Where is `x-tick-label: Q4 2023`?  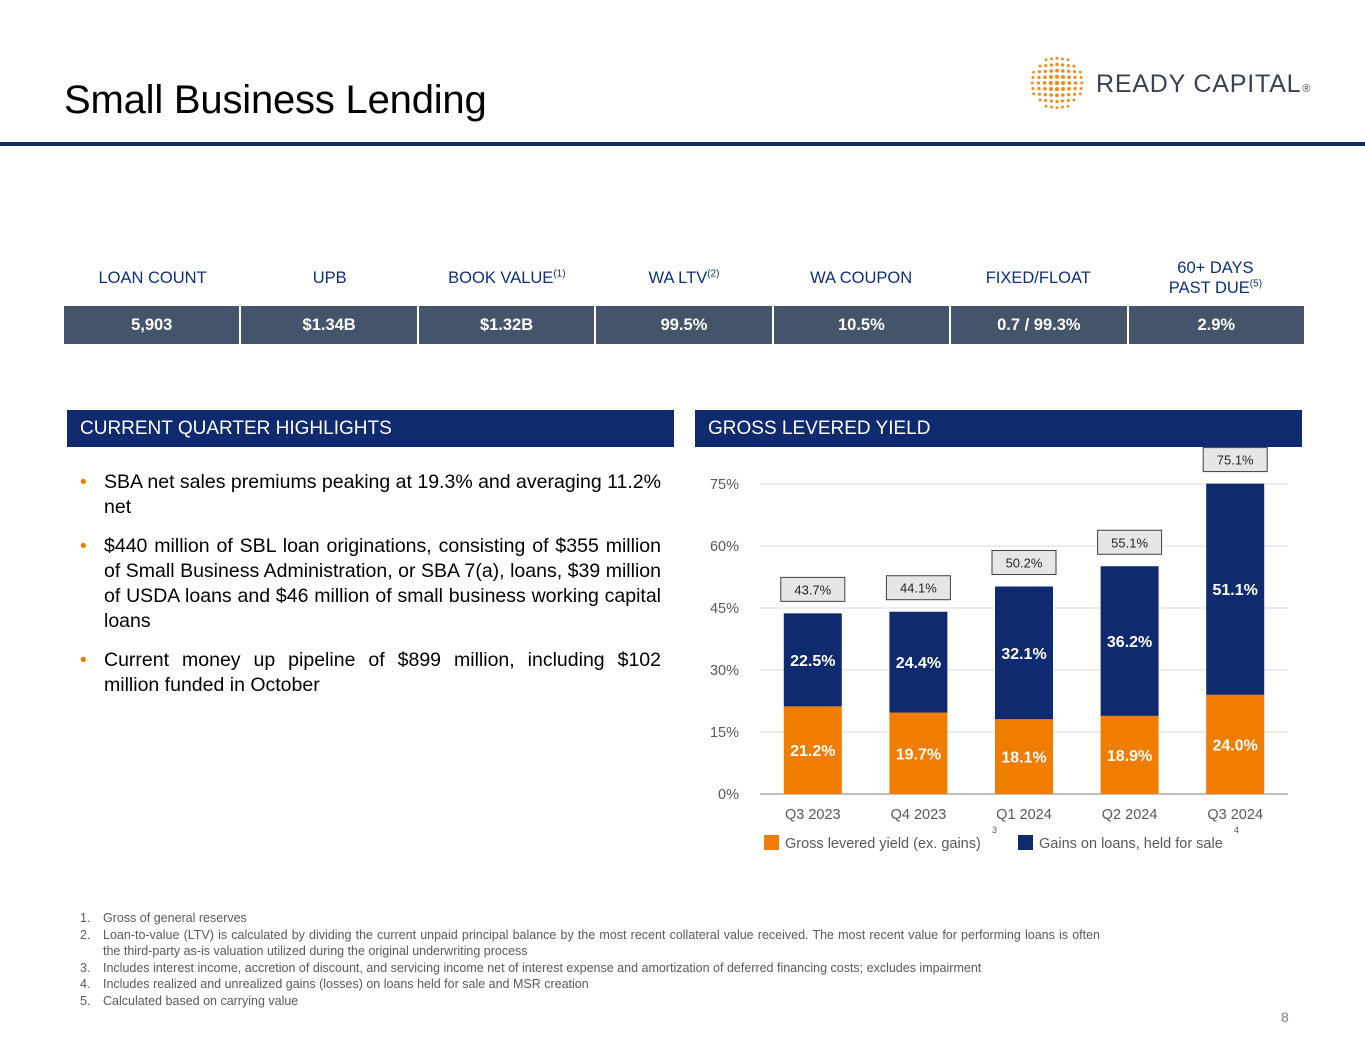
x-tick-label: Q4 2023 is located at coordinates (919, 815).